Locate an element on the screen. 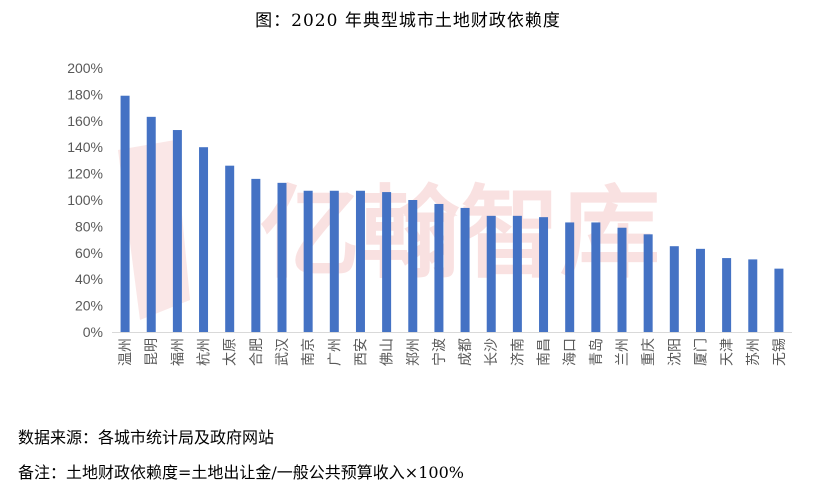  y-tick-label: 100% is located at coordinates (85, 200).